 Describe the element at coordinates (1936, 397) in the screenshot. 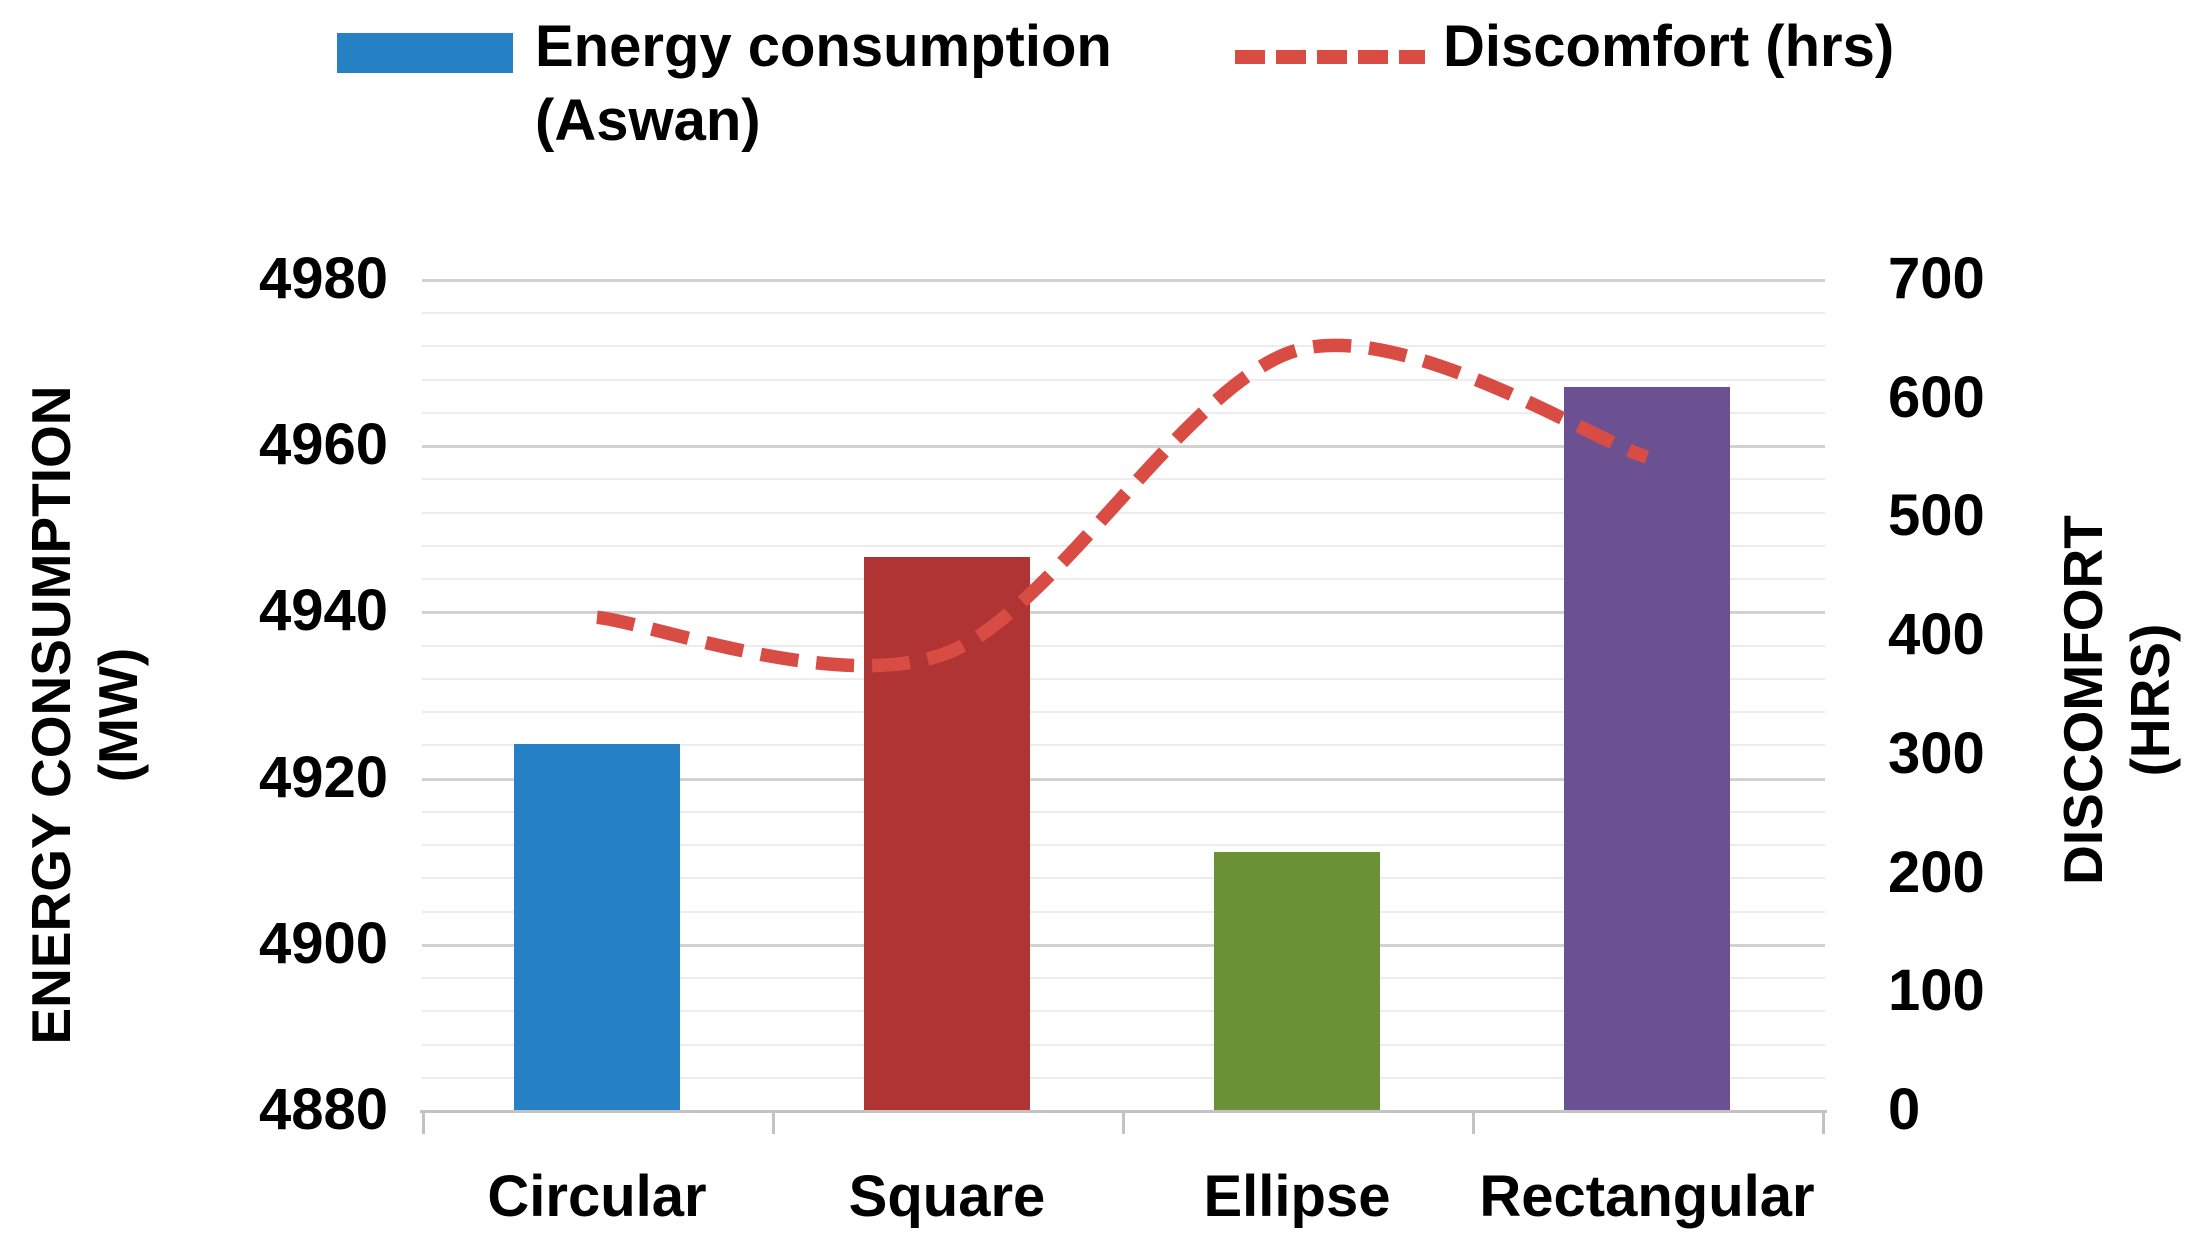

I see `right-axis-tick-label: 600` at that location.